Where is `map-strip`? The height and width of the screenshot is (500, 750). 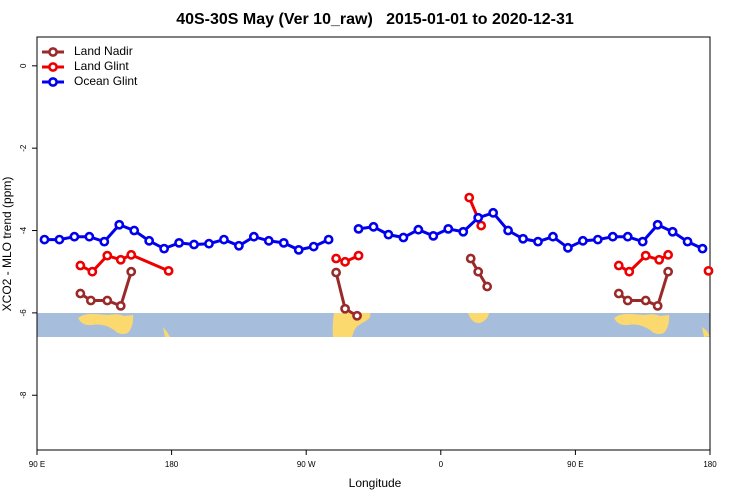 map-strip is located at coordinates (373, 325).